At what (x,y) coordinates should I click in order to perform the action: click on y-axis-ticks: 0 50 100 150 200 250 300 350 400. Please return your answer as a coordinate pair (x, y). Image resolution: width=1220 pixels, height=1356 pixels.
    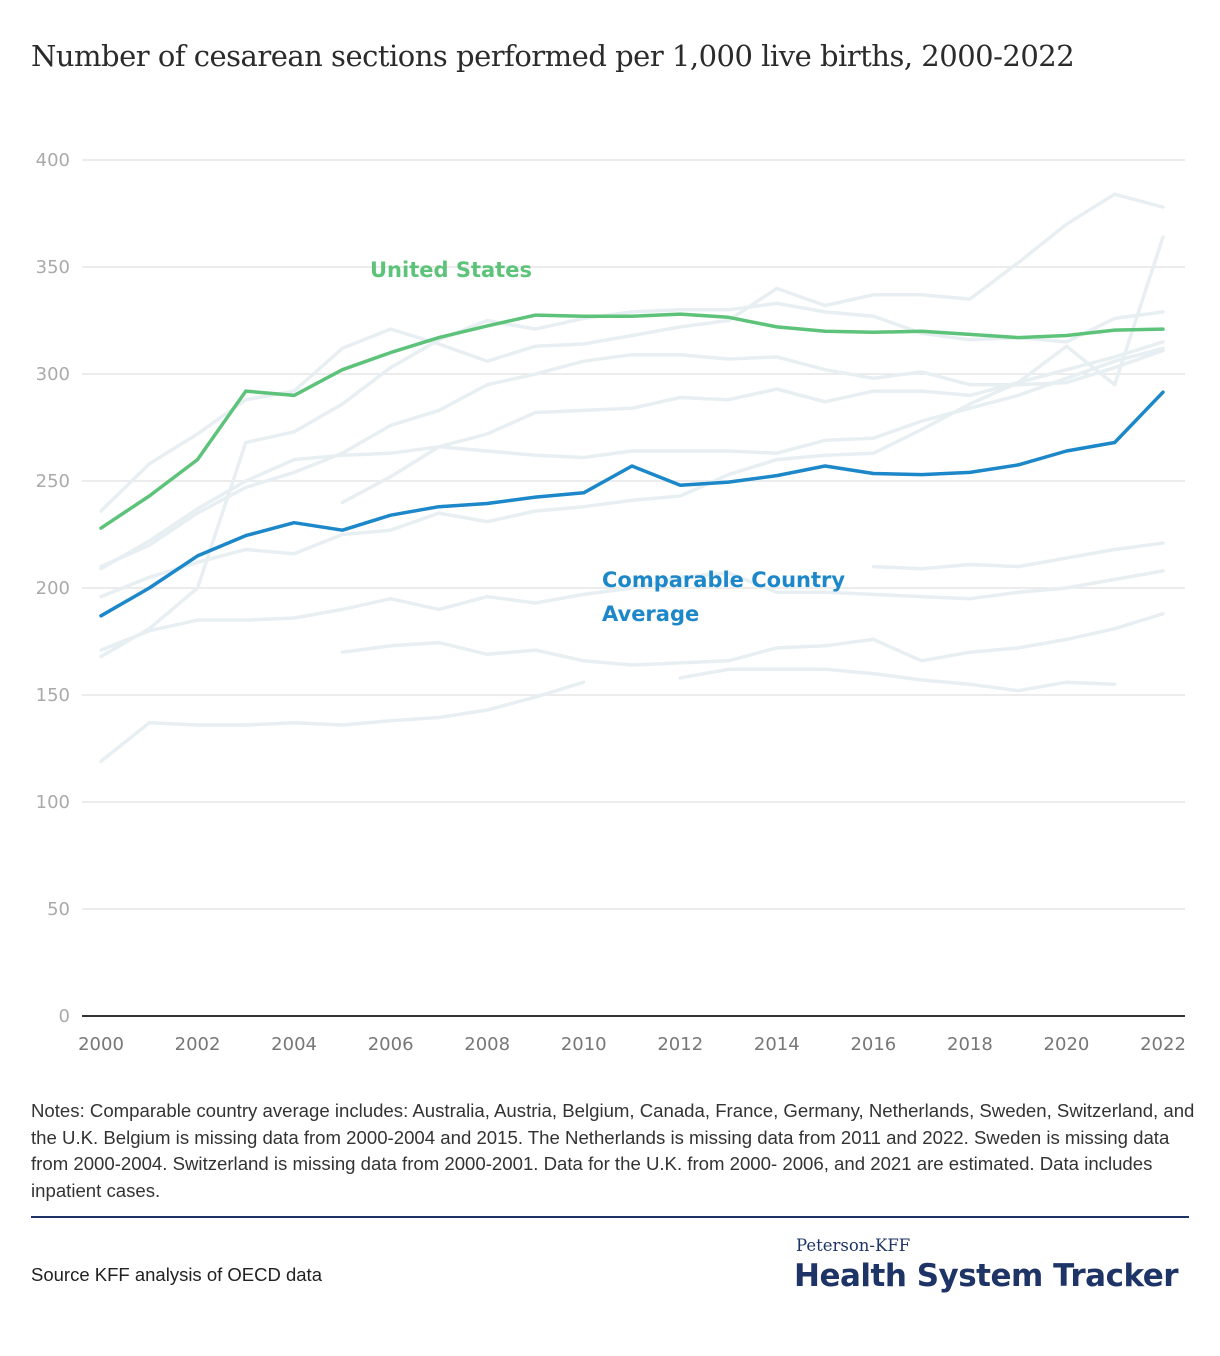
    Looking at the image, I should click on (53, 588).